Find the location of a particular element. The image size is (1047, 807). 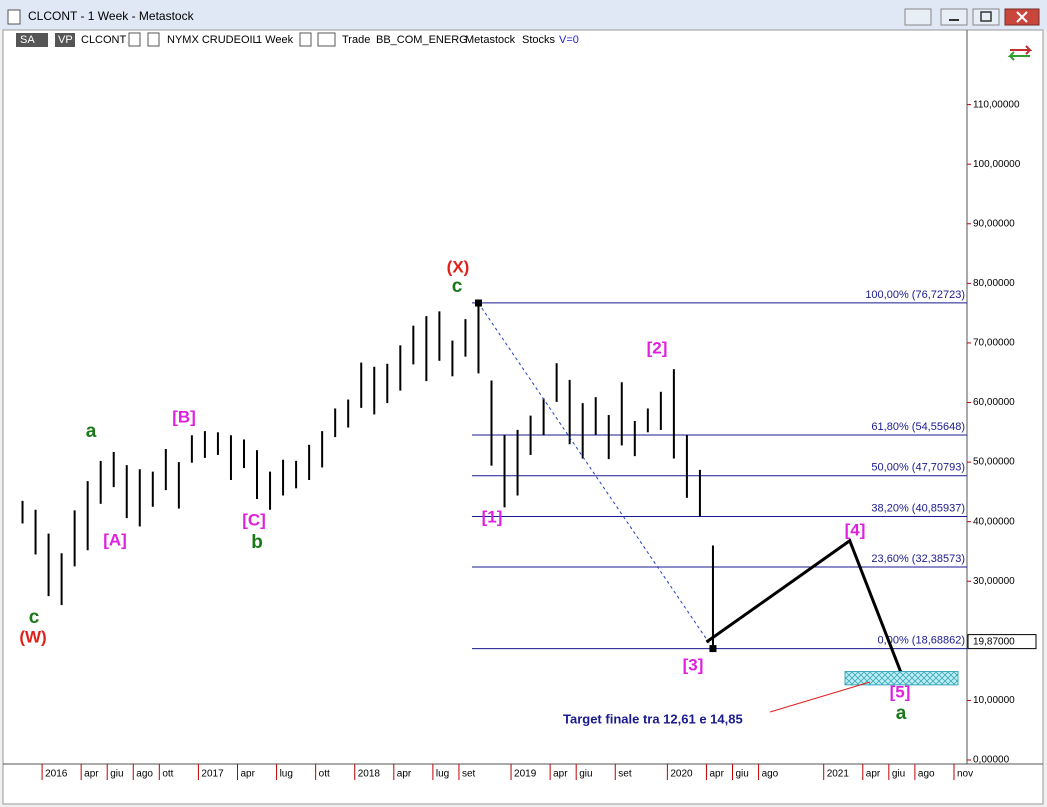

y-tick-label: 50,00000 is located at coordinates (994, 462).